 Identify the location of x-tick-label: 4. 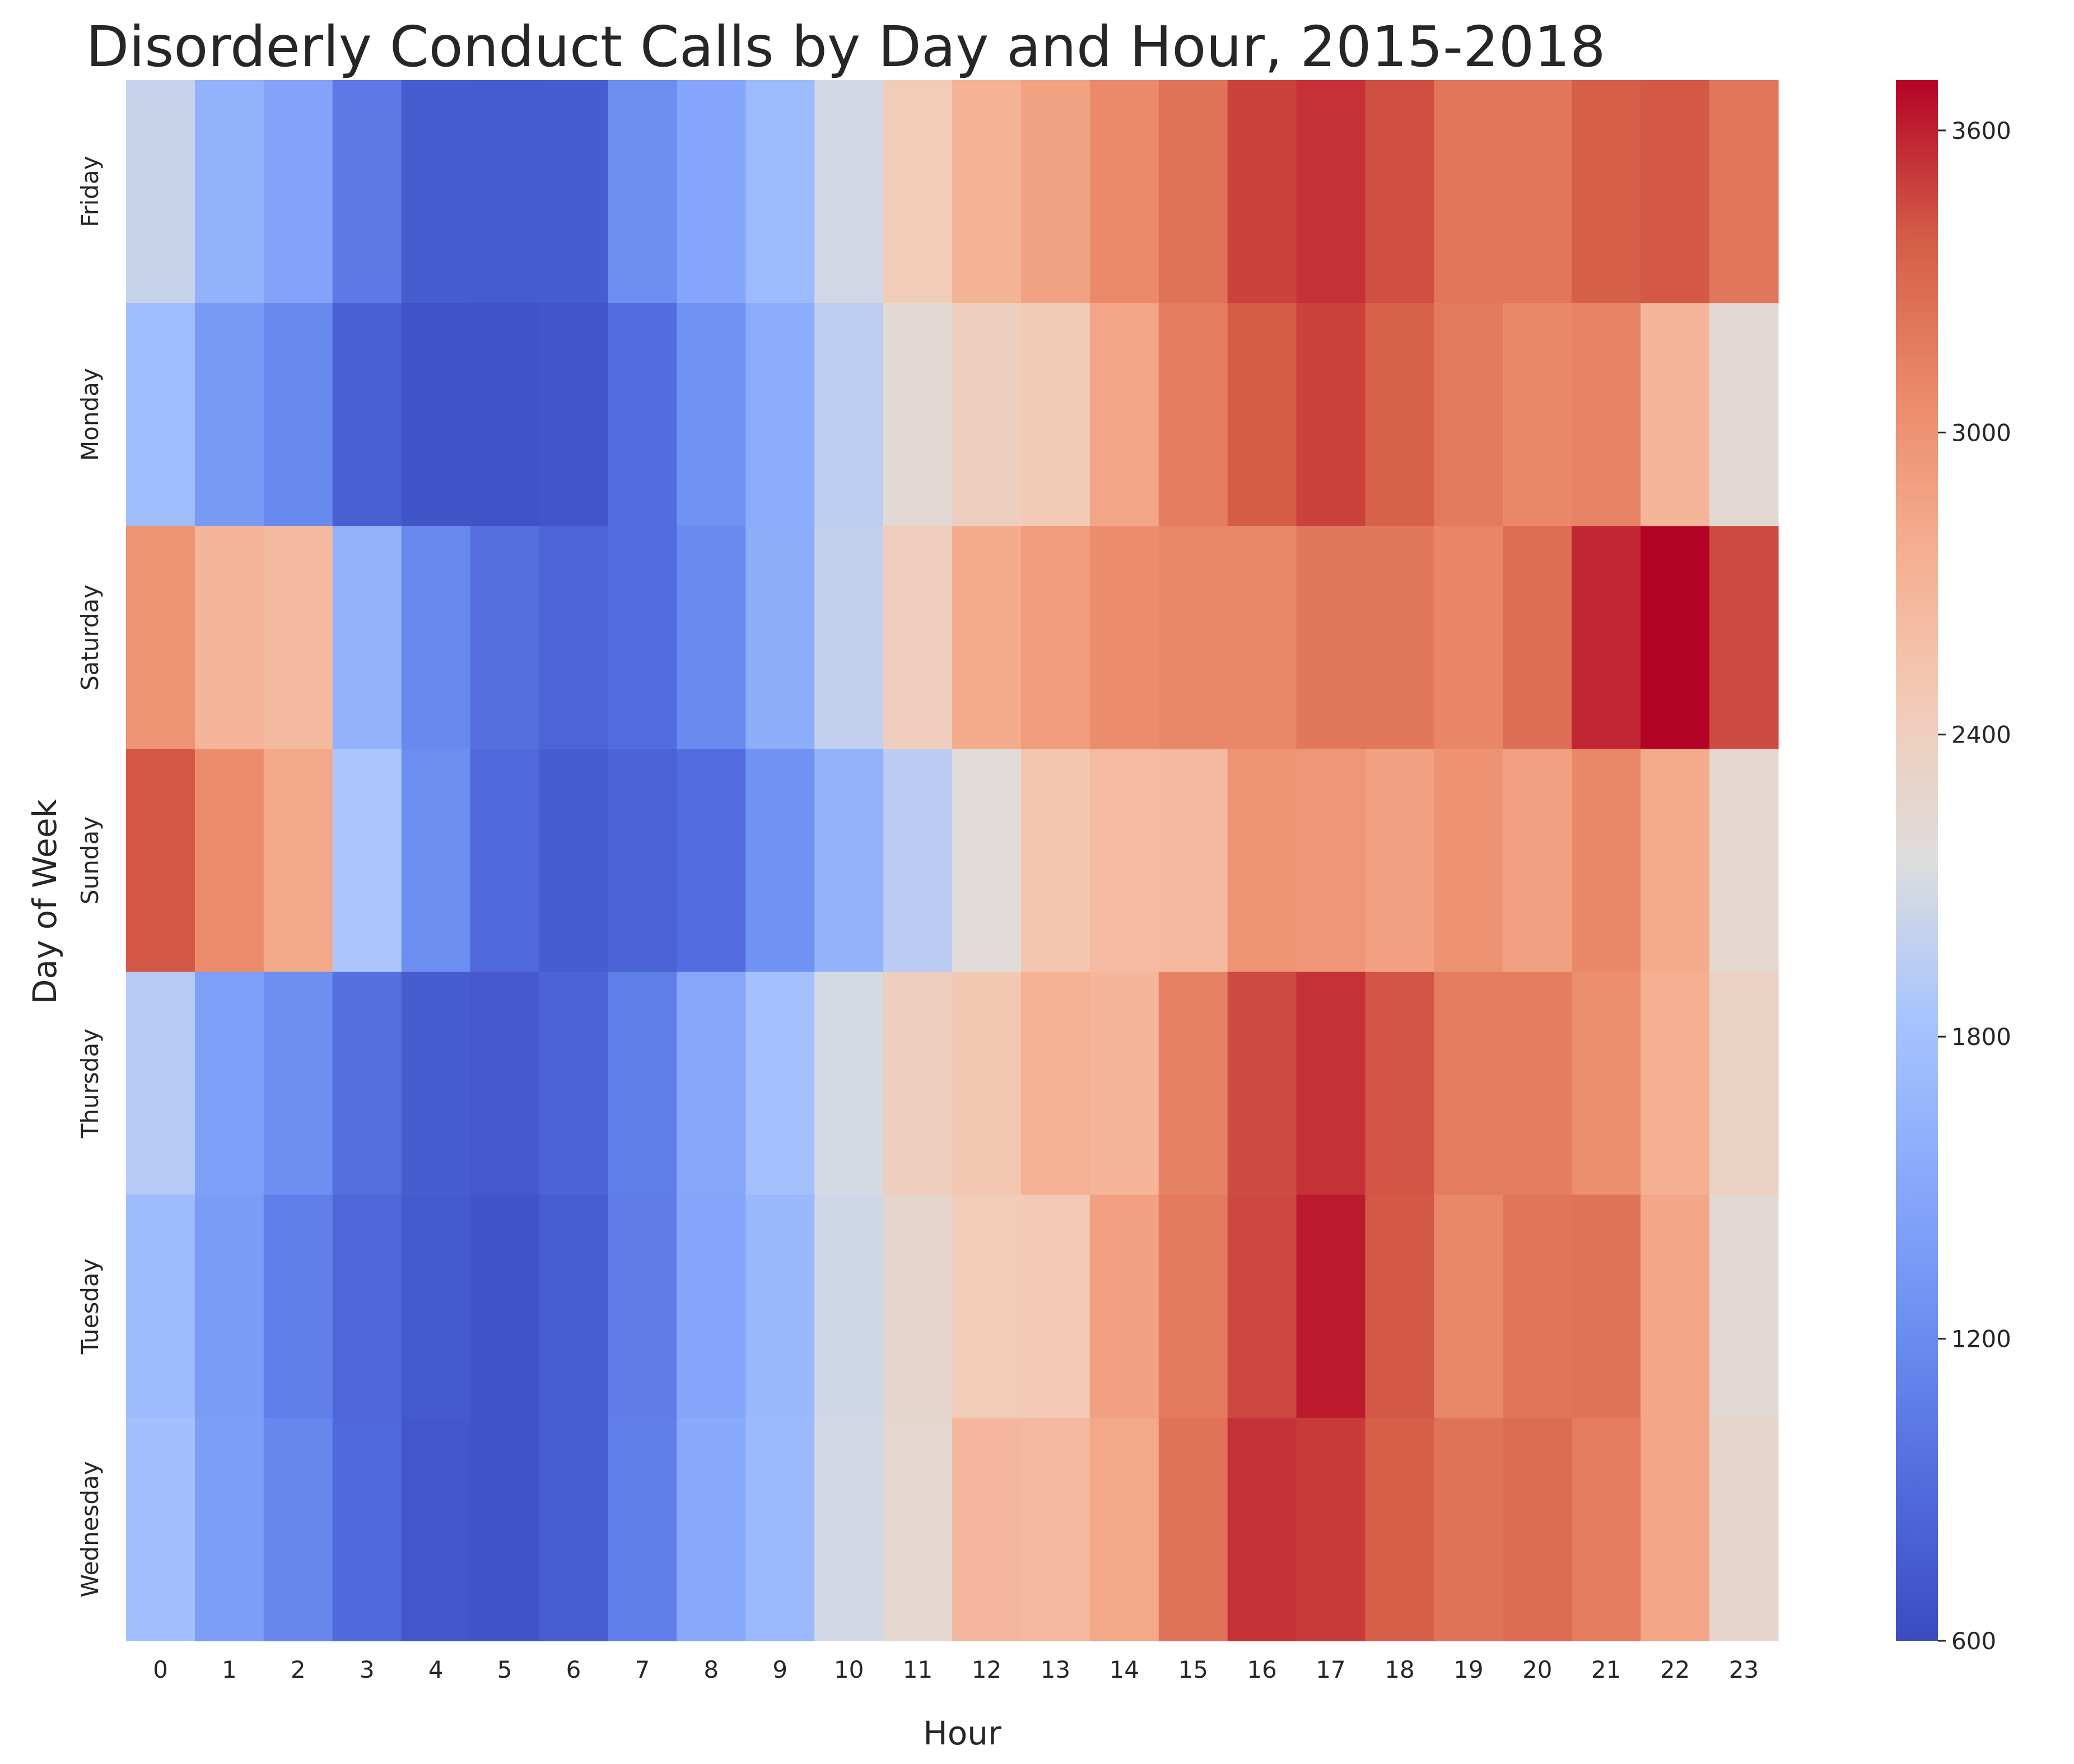
(436, 1670).